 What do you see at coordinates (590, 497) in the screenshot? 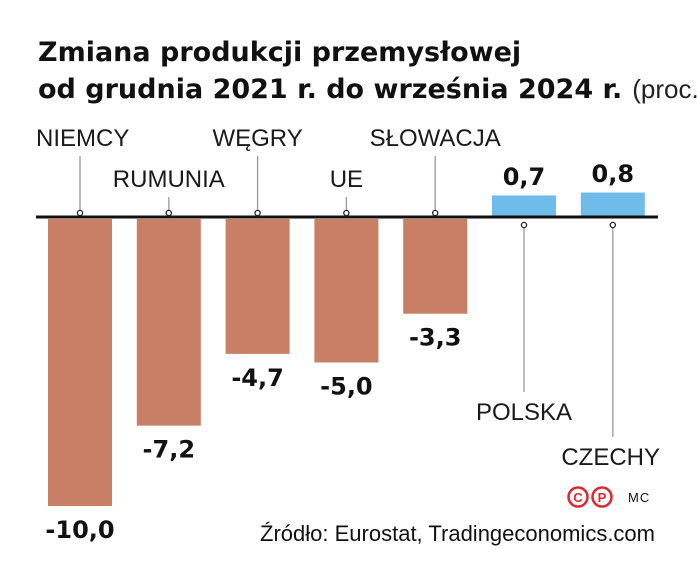
I see `credit-logo: C P` at bounding box center [590, 497].